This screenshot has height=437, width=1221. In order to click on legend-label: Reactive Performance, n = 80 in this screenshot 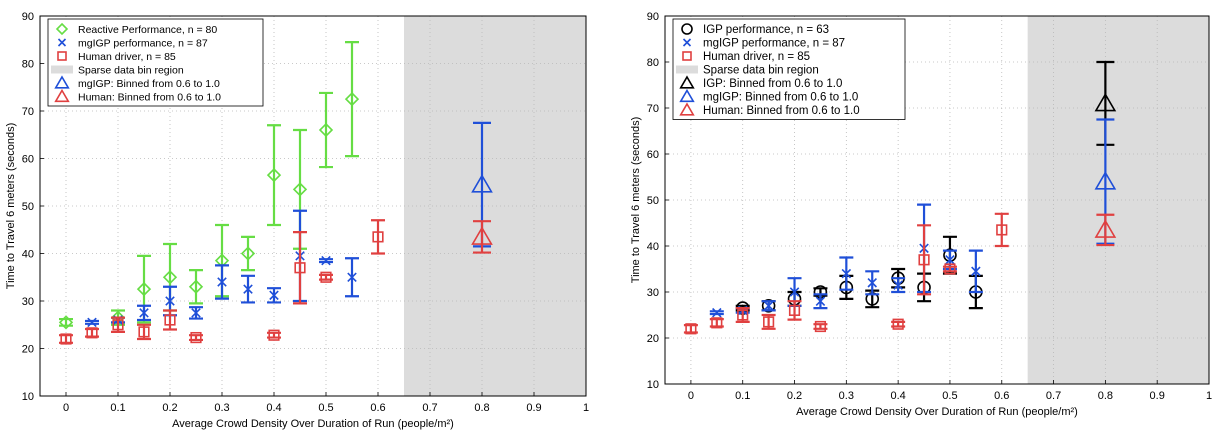, I will do `click(147, 30)`.